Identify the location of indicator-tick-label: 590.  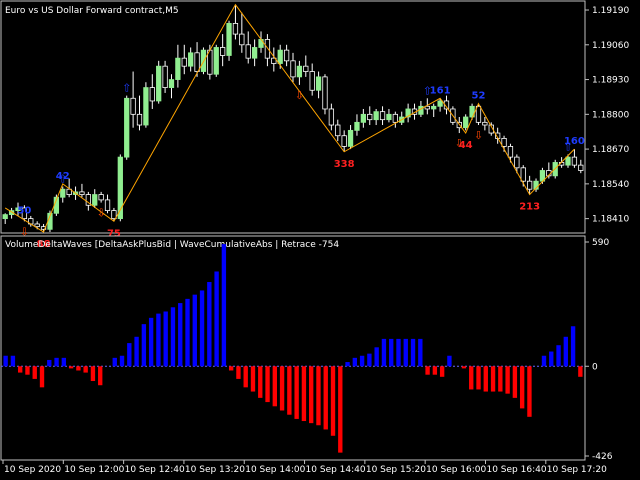
(600, 243).